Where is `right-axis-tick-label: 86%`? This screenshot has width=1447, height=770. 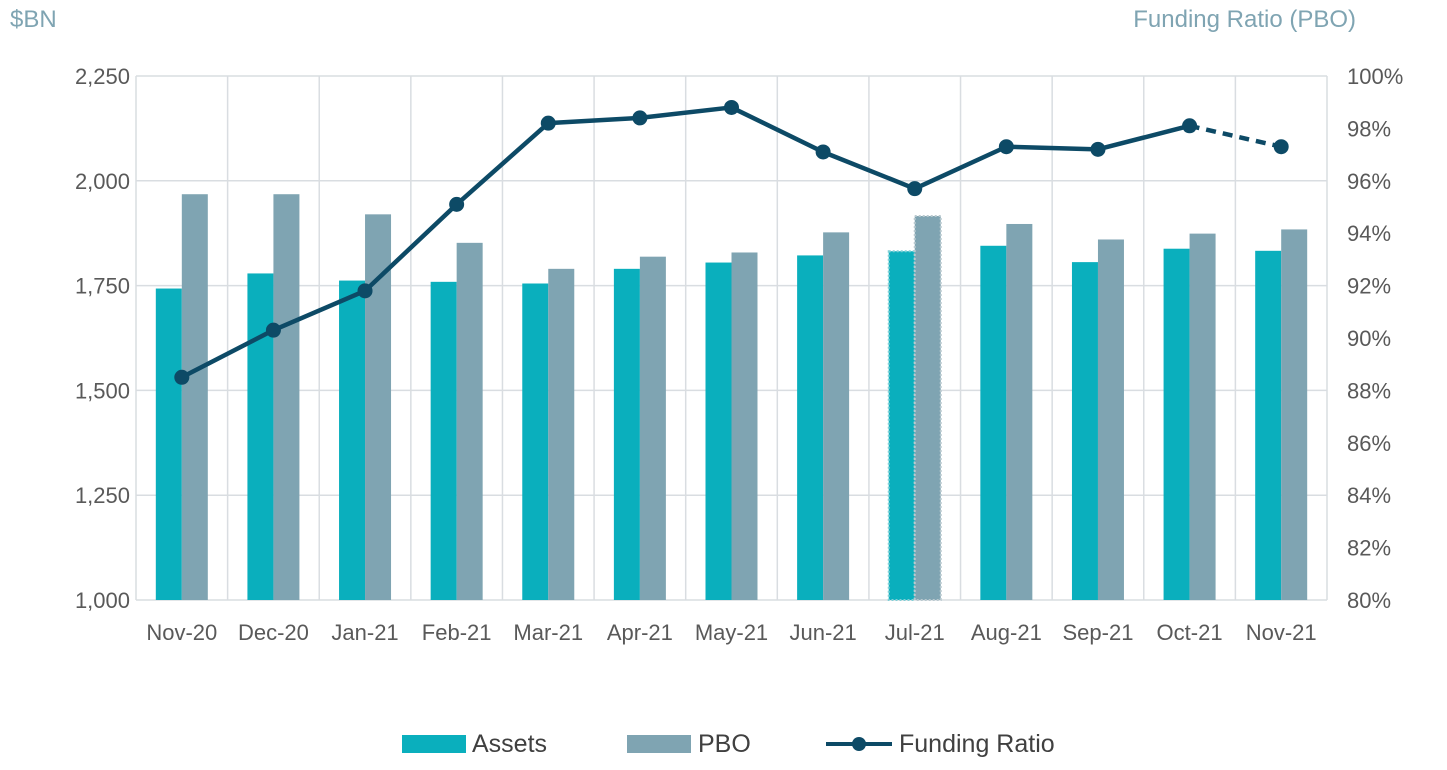 right-axis-tick-label: 86% is located at coordinates (1369, 443).